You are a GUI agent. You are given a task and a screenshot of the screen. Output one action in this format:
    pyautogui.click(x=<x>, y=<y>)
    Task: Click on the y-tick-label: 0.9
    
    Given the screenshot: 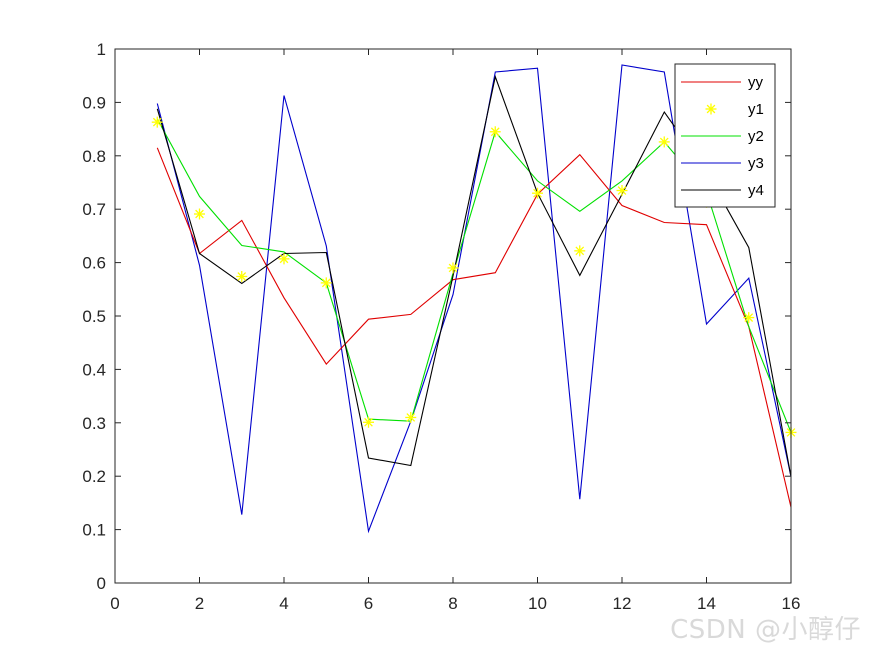 What is the action you would take?
    pyautogui.click(x=94, y=102)
    